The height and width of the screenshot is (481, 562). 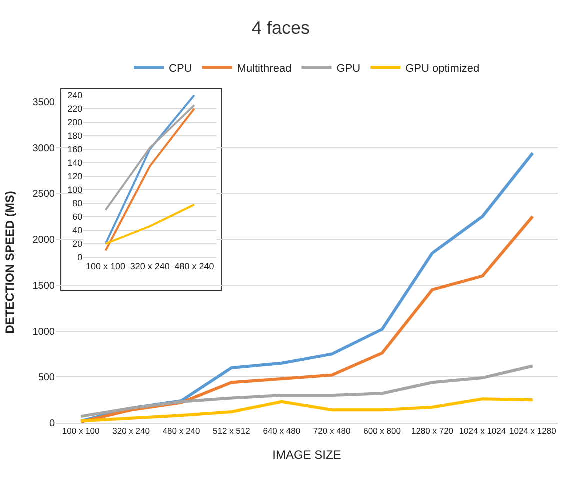 I want to click on x-tick-label: 720 x 480, so click(x=332, y=431).